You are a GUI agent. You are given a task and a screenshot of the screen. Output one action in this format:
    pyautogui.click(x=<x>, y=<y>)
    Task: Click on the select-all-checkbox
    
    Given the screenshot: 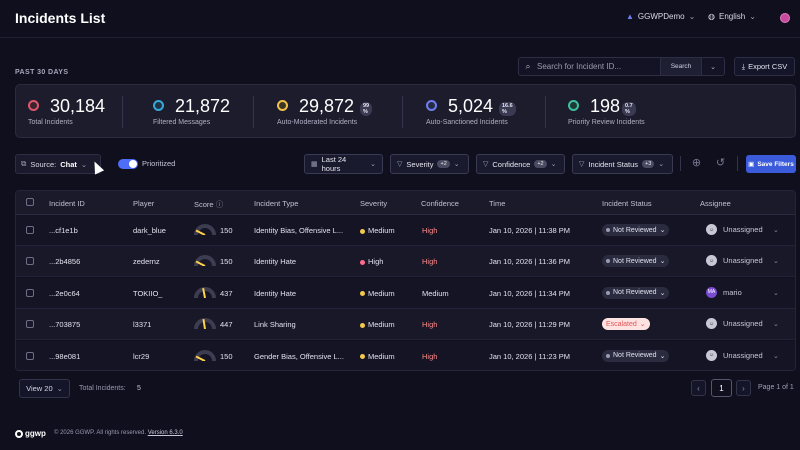 What is the action you would take?
    pyautogui.click(x=30, y=202)
    